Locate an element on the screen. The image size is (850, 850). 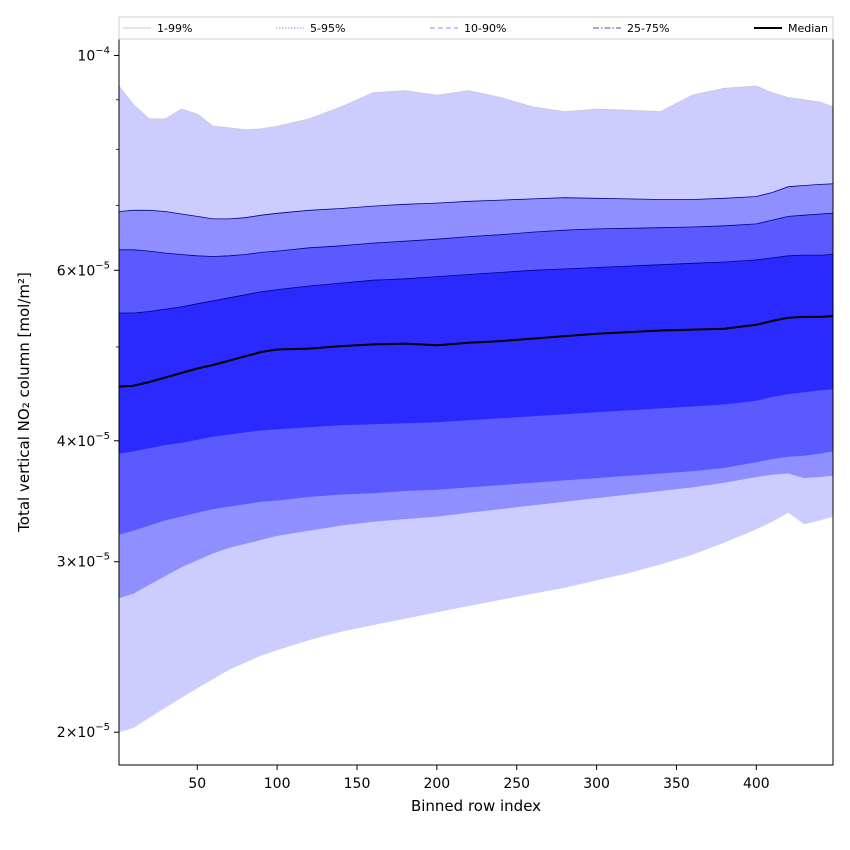
x-axis-ticks: 50 100 150 200 250 300 350 400 is located at coordinates (479, 778).